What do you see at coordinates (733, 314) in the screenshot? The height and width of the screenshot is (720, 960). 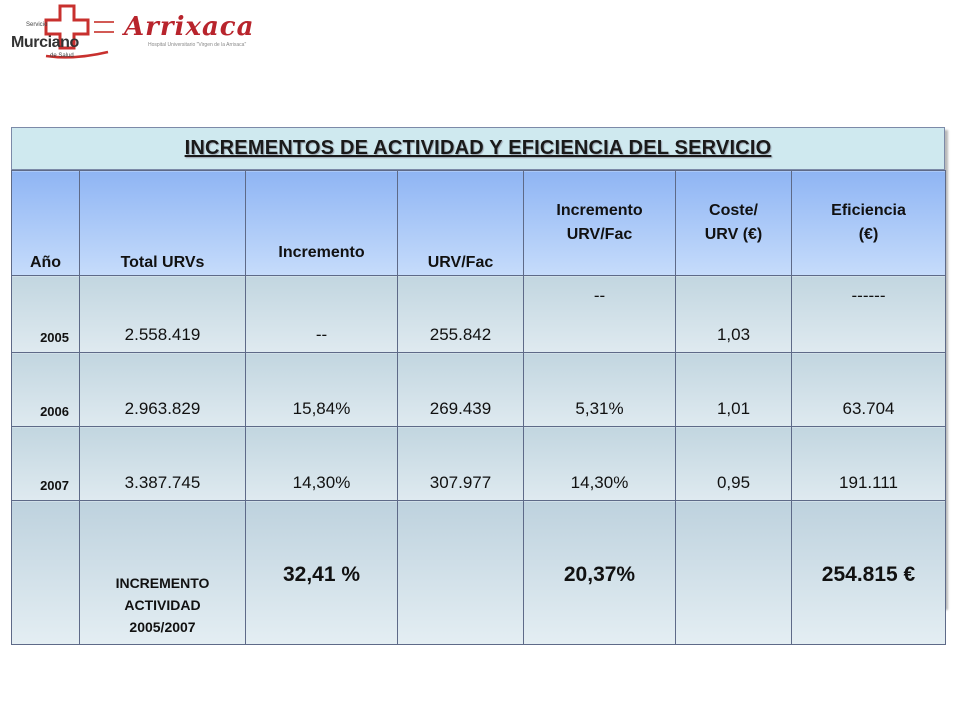 I see `cell-coste-urv: 1,03` at bounding box center [733, 314].